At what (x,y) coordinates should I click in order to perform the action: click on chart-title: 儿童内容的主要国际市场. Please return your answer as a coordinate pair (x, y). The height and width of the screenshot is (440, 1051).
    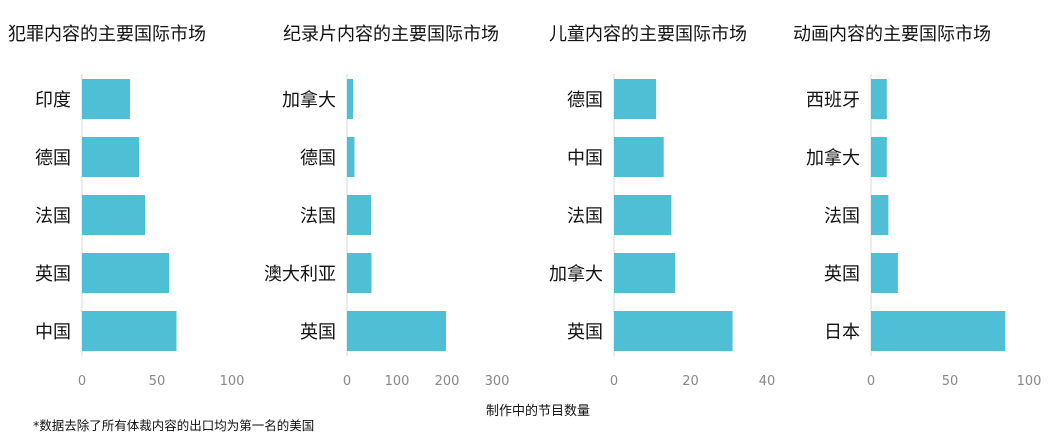
    Looking at the image, I should click on (648, 34).